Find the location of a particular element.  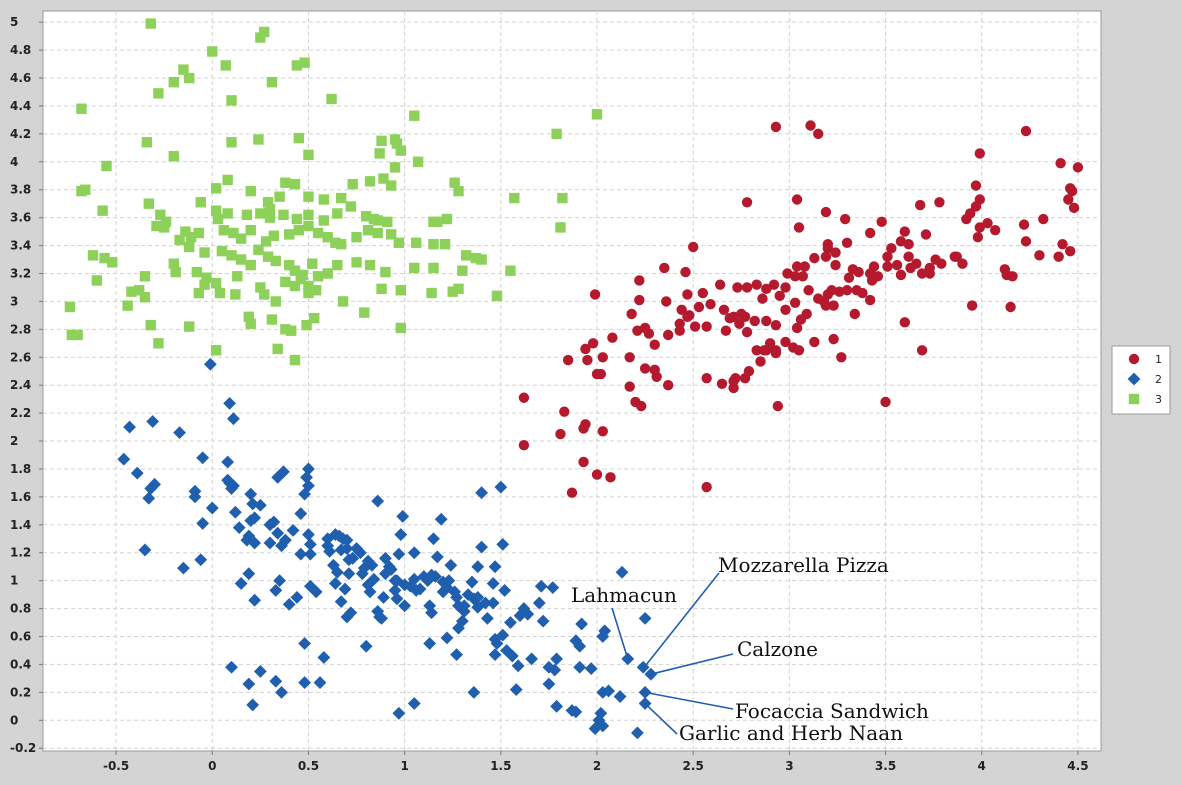

y-tick-label: 1.2 is located at coordinates (20, 553).